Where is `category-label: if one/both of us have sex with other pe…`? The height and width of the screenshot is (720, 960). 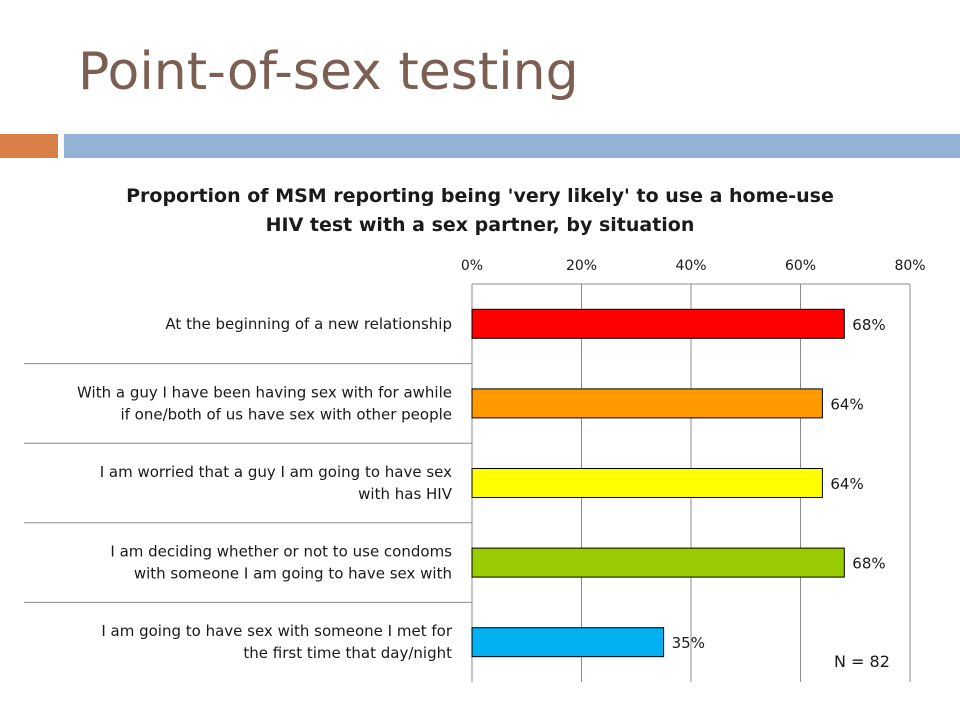
category-label: if one/both of us have sex with other pe… is located at coordinates (286, 414).